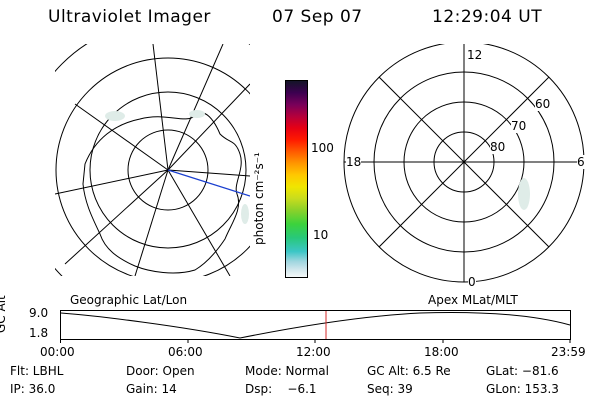 Image resolution: width=600 pixels, height=400 pixels. I want to click on status-dsp: Dsp: −6.1, so click(281, 389).